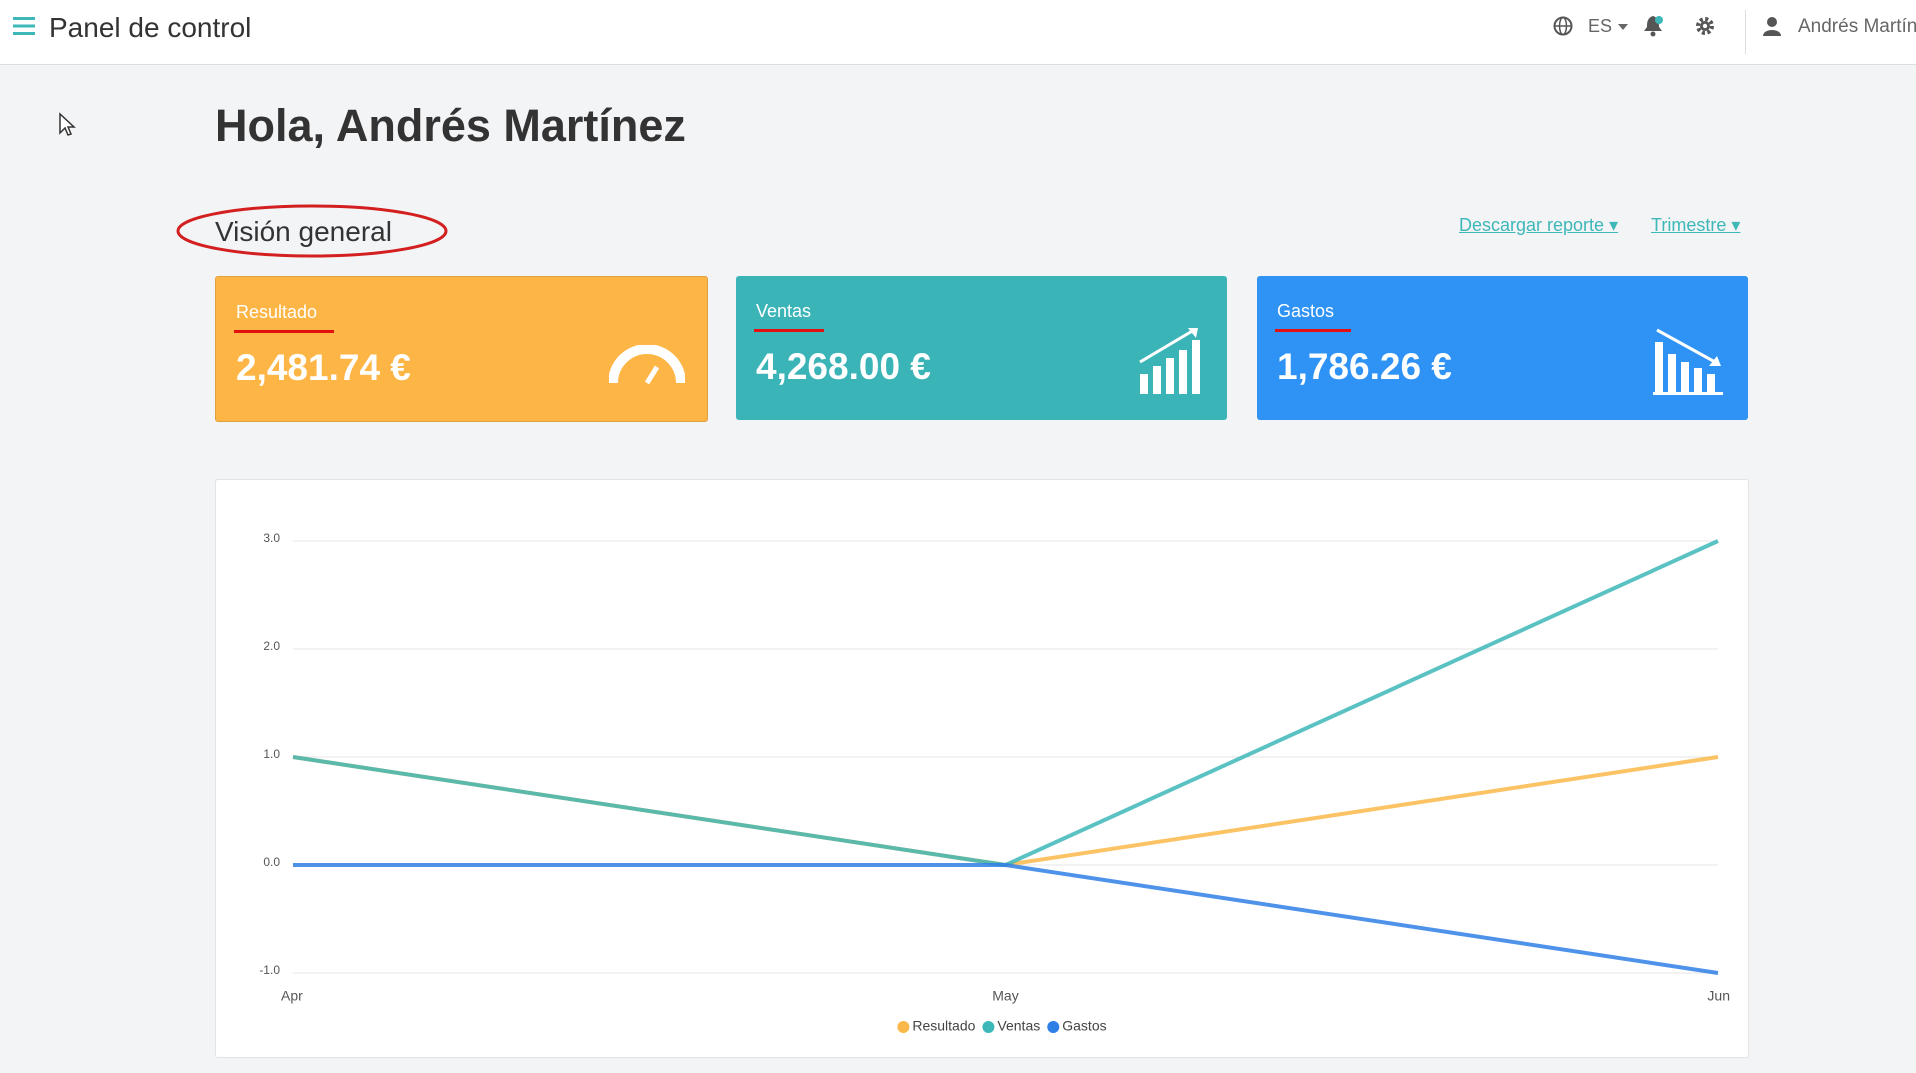 The width and height of the screenshot is (1916, 1073). I want to click on highlight-ellipse, so click(312, 231).